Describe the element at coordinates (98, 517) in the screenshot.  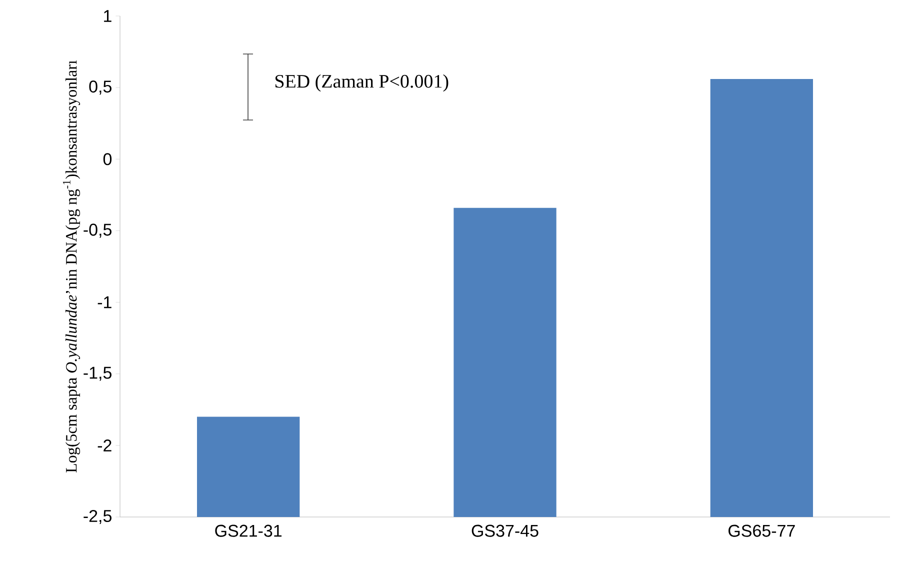
I see `y-tick-label: -2,5` at that location.